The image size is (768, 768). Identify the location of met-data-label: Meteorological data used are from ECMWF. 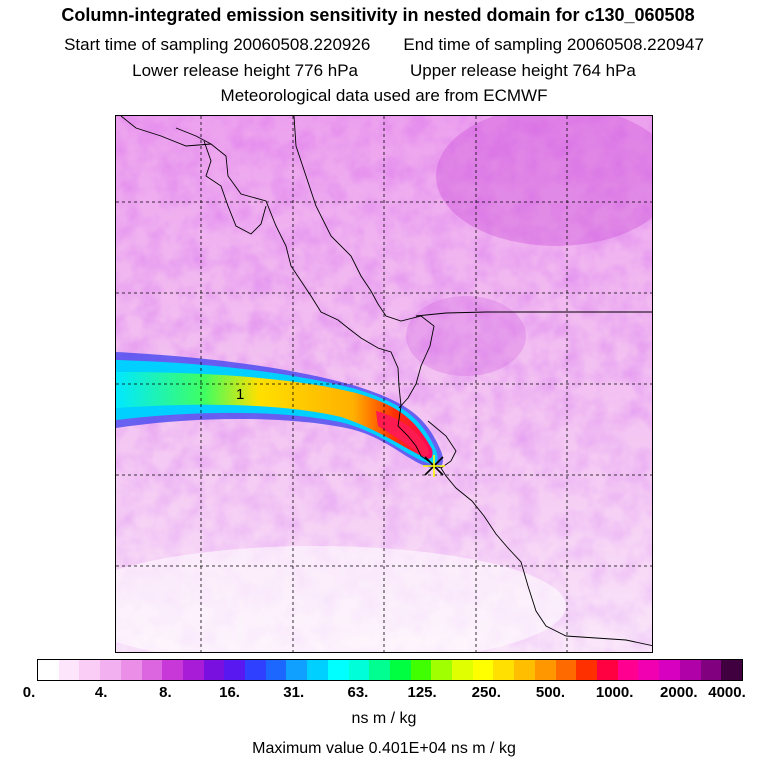
(384, 95).